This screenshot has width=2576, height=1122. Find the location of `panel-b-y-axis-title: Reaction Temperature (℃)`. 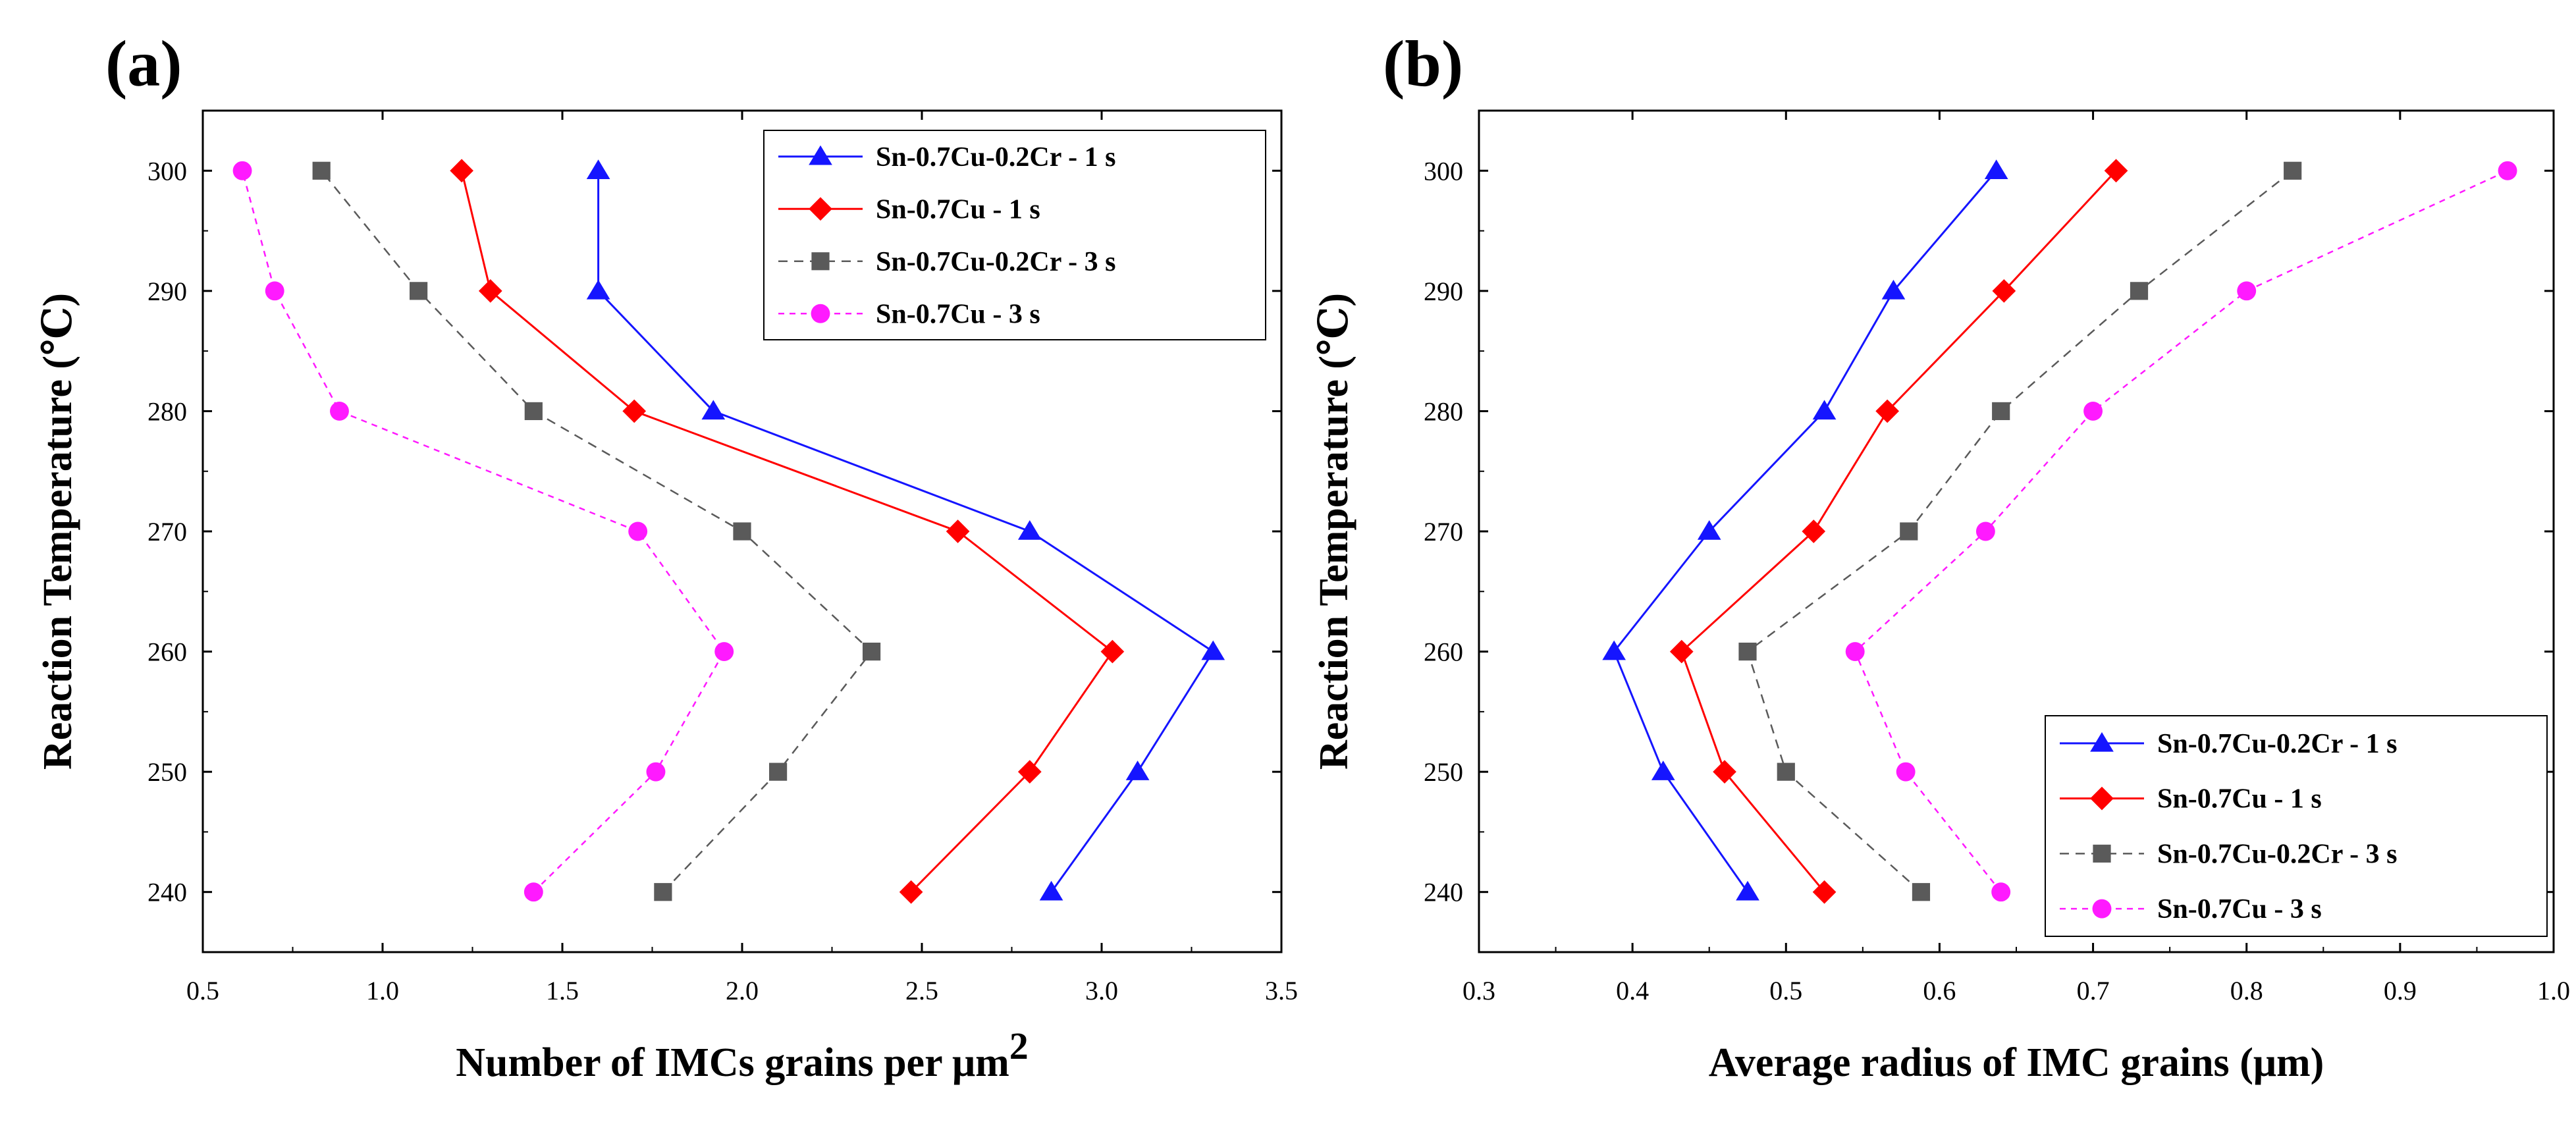

panel-b-y-axis-title: Reaction Temperature (℃) is located at coordinates (1334, 531).